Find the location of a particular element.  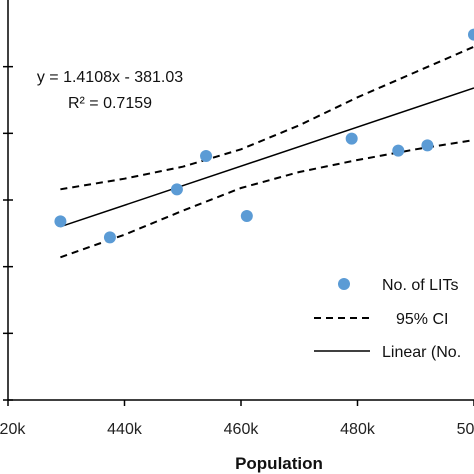

legend-label-linear: Linear (No. is located at coordinates (421, 352).